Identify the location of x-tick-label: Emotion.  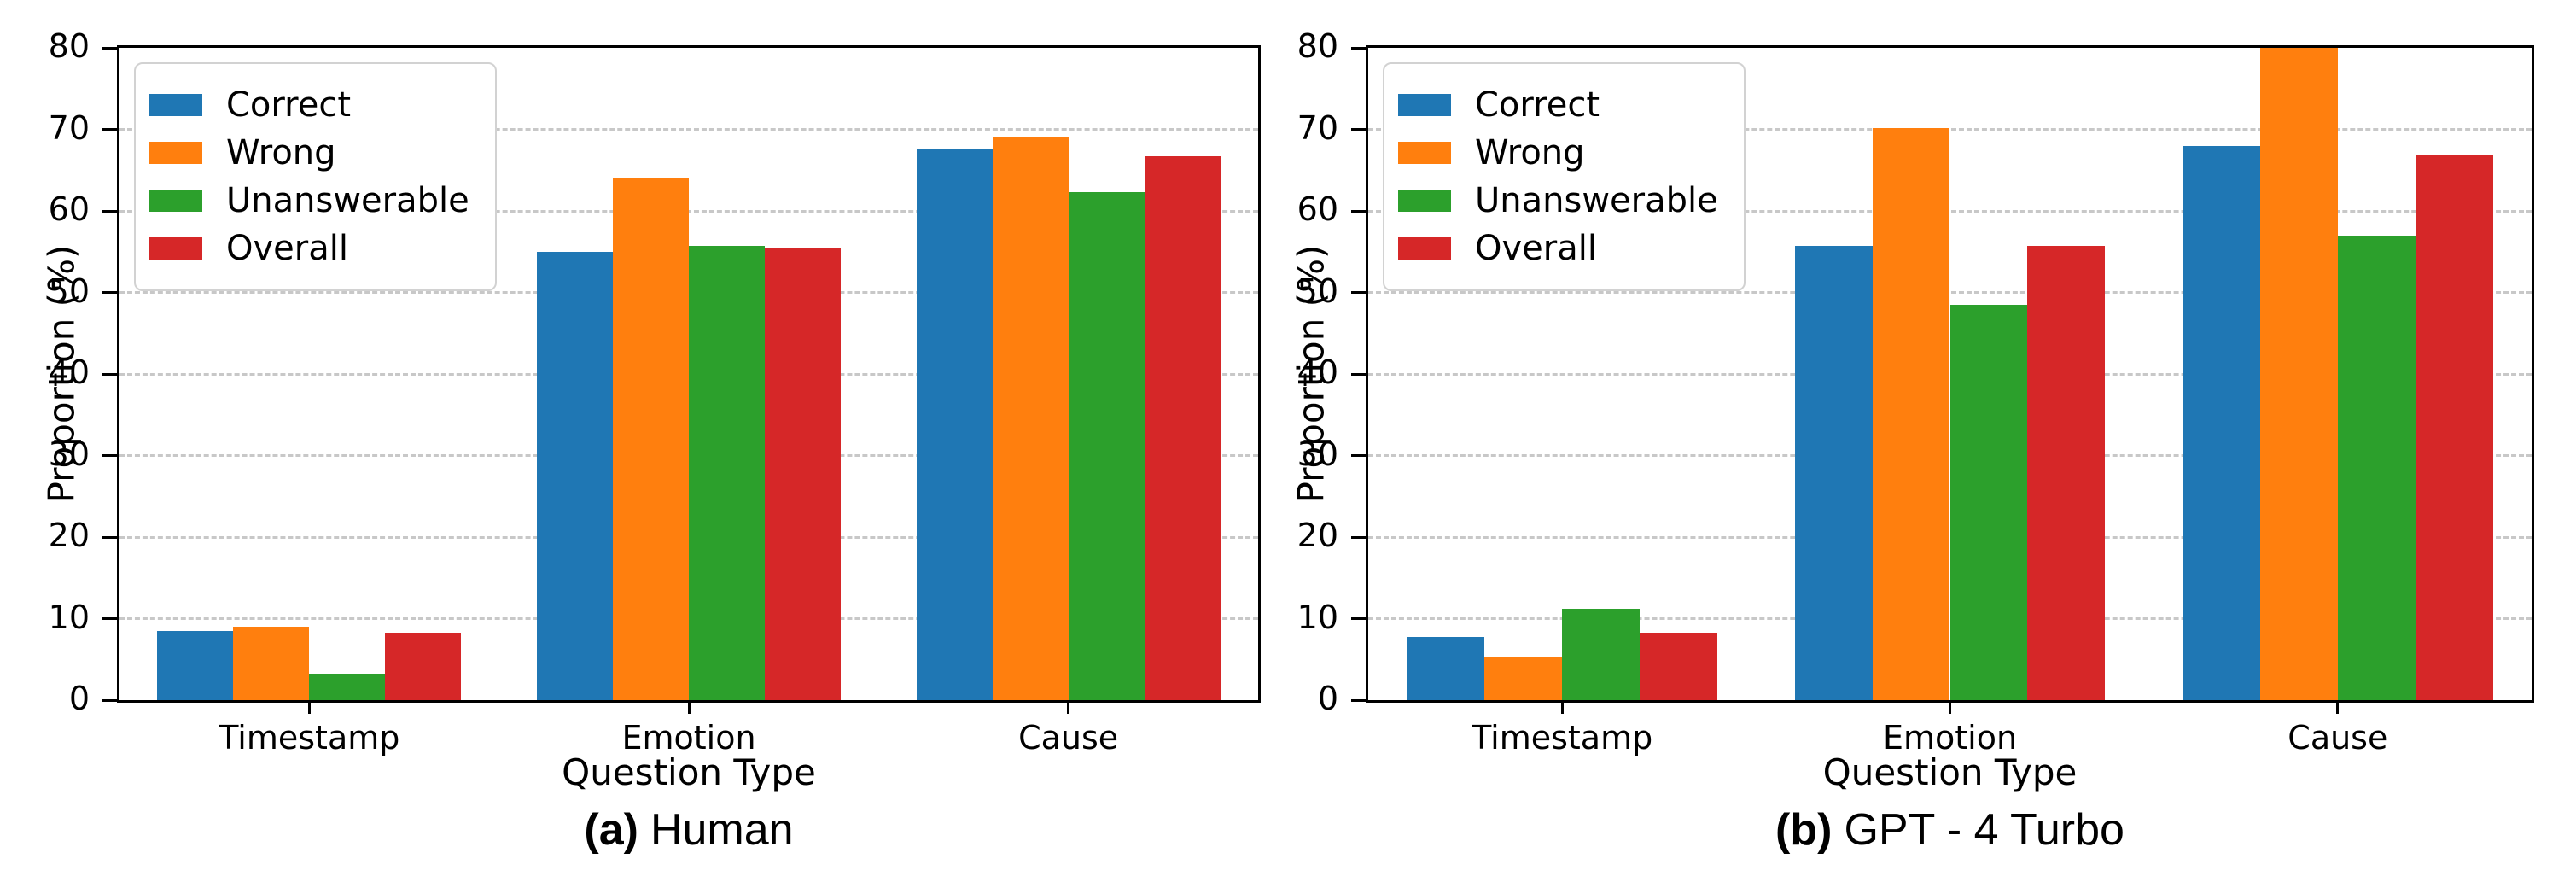
(688, 737).